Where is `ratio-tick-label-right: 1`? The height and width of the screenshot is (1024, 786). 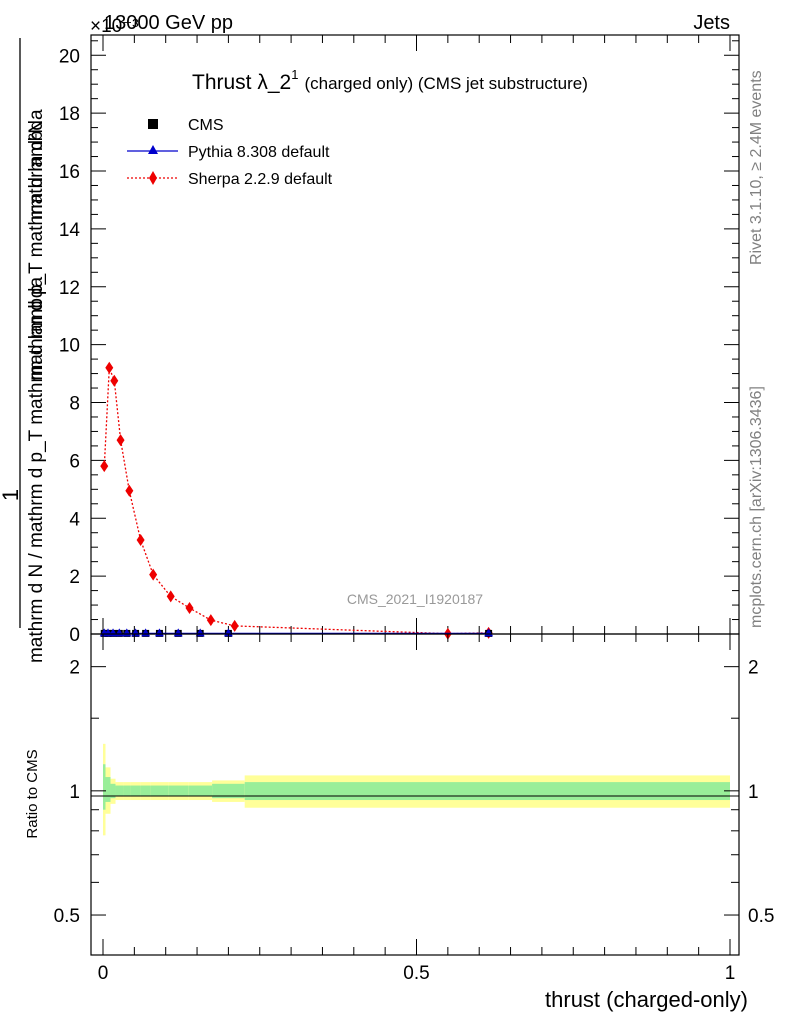
ratio-tick-label-right: 1 is located at coordinates (753, 792).